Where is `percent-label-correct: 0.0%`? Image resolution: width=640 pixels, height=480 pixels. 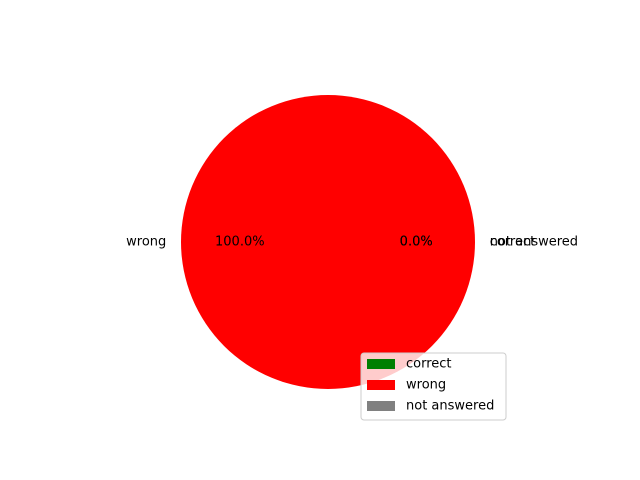 percent-label-correct: 0.0% is located at coordinates (416, 242).